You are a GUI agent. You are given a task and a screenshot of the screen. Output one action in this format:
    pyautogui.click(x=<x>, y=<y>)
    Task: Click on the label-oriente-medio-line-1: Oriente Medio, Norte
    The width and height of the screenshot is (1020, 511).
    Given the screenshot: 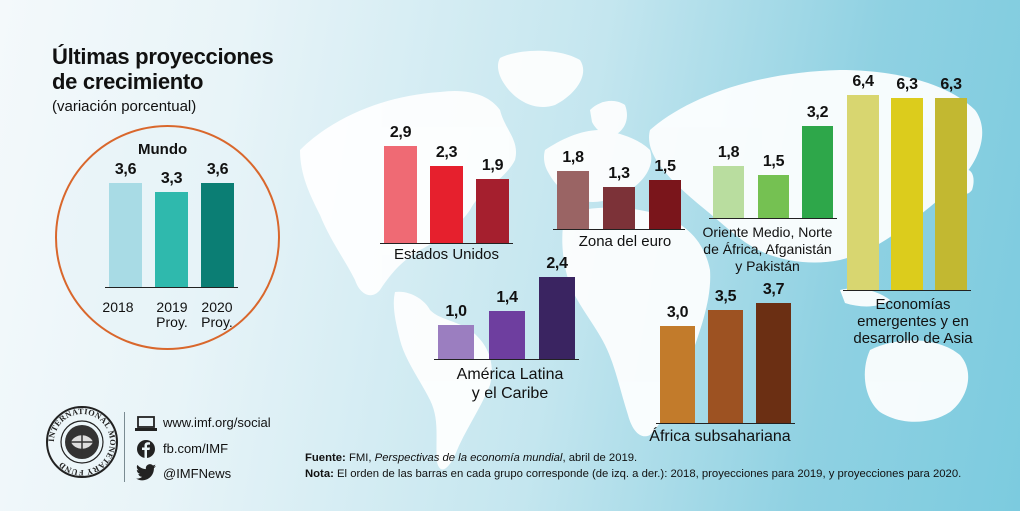 What is the action you would take?
    pyautogui.click(x=767, y=232)
    